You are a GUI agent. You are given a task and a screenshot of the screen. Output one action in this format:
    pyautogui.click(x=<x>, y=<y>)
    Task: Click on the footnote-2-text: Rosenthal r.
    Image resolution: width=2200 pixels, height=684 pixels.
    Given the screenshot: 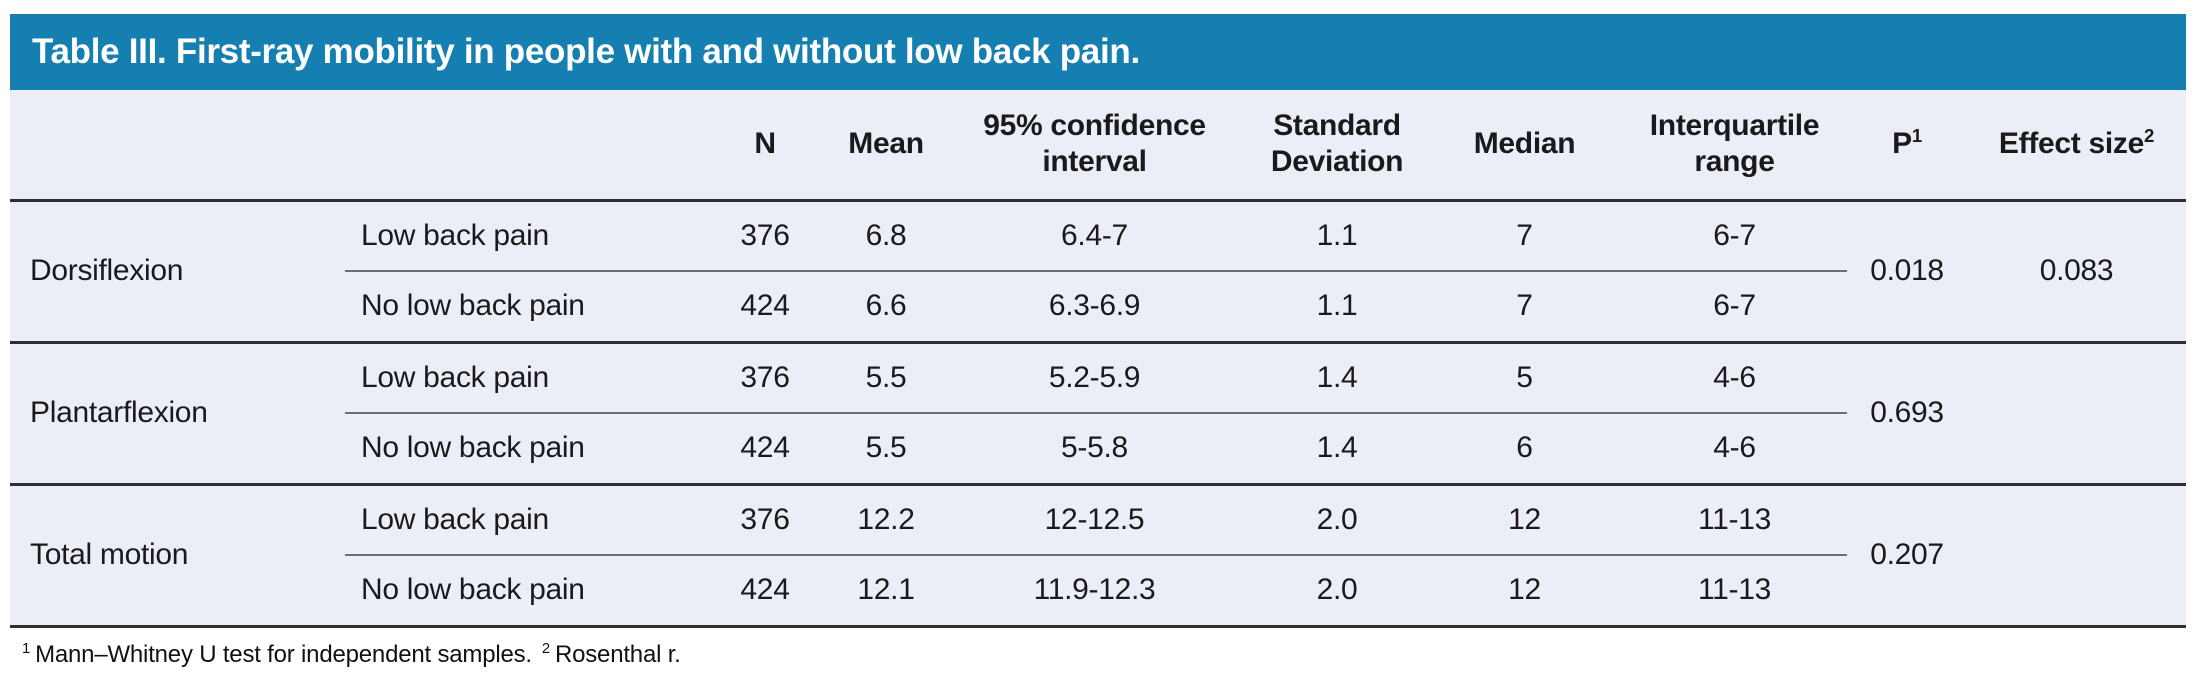 What is the action you would take?
    pyautogui.click(x=617, y=654)
    